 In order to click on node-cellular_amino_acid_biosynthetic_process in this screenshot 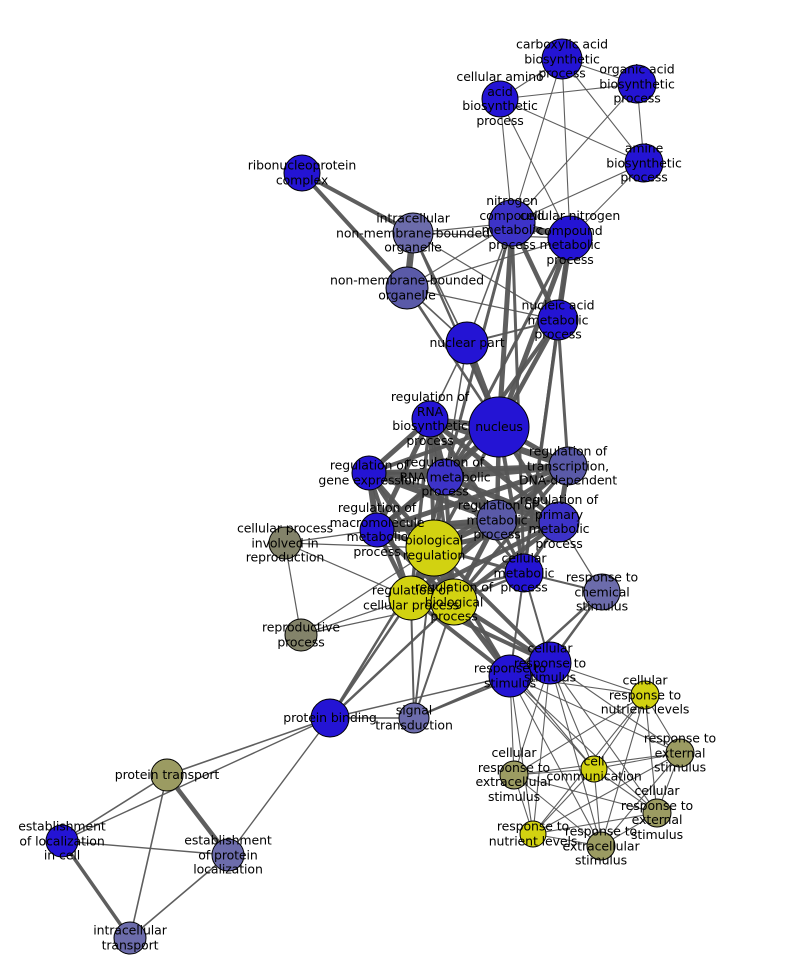, I will do `click(500, 99)`.